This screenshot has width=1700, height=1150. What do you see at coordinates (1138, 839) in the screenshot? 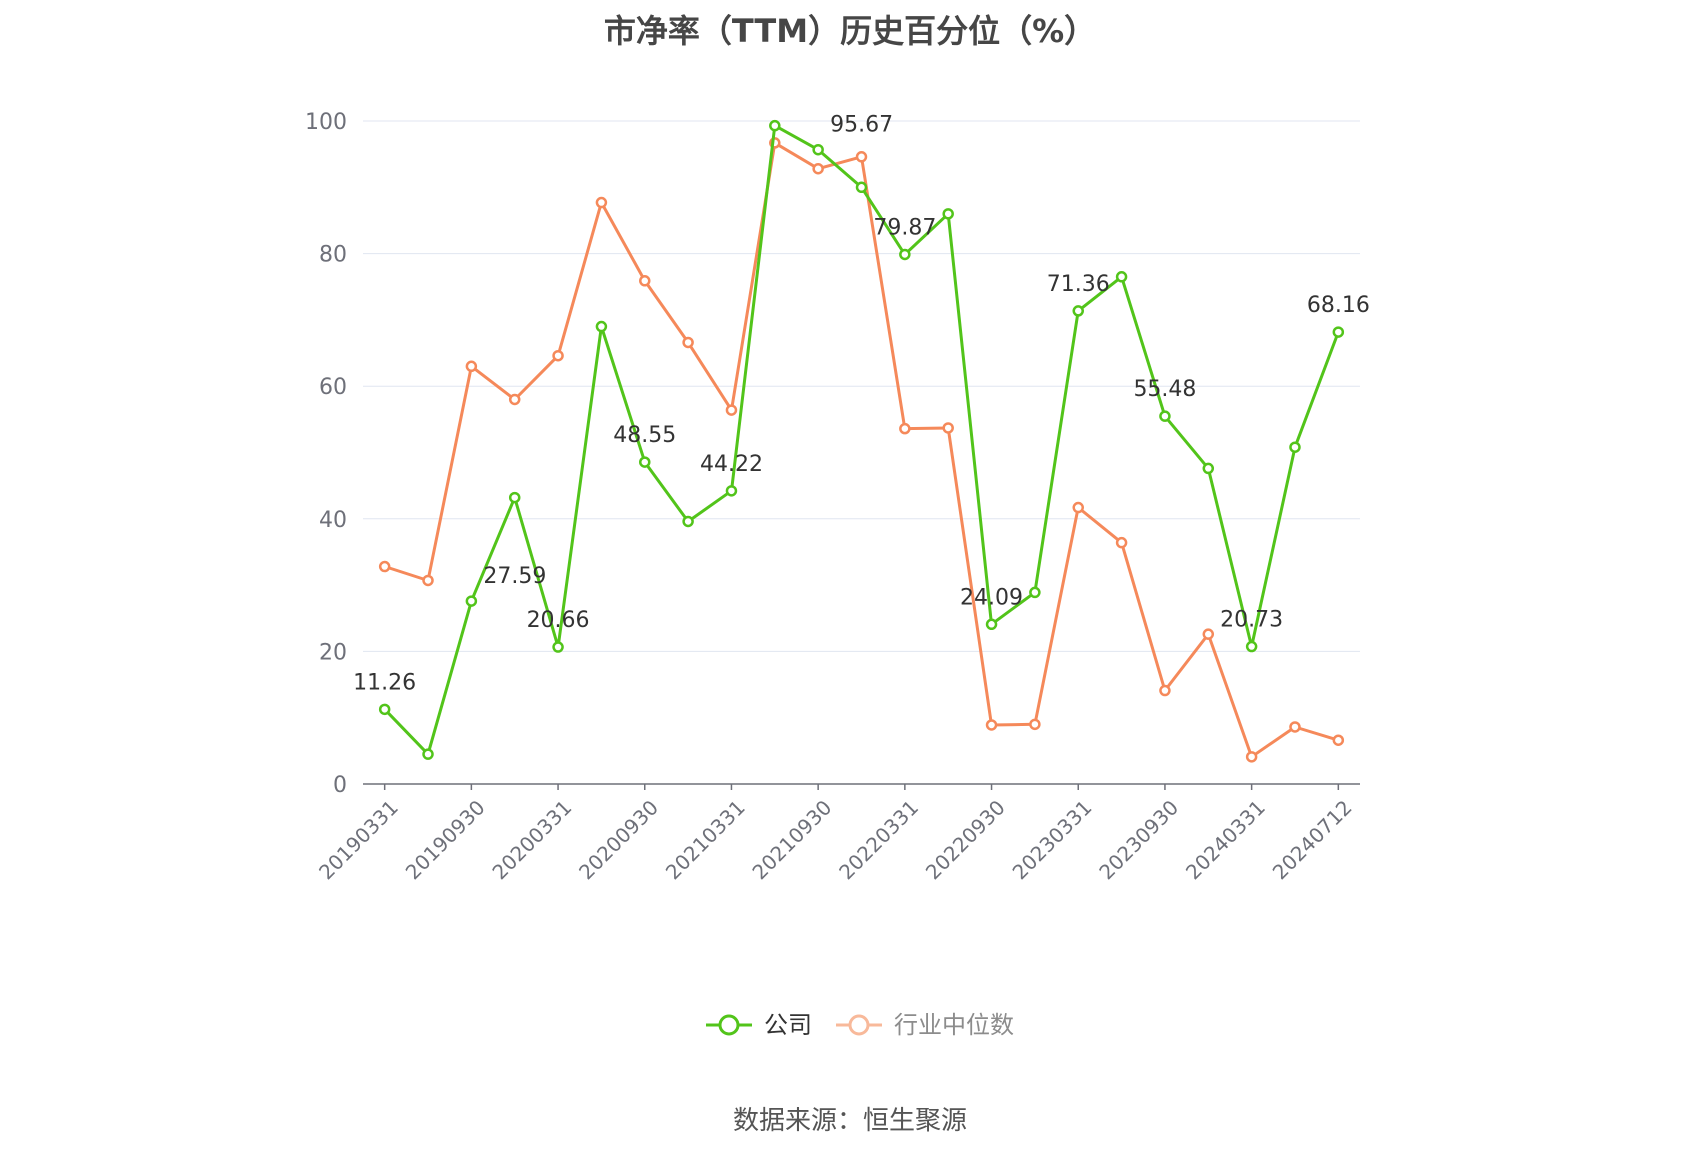
I see `x-tick-label: 20230930` at bounding box center [1138, 839].